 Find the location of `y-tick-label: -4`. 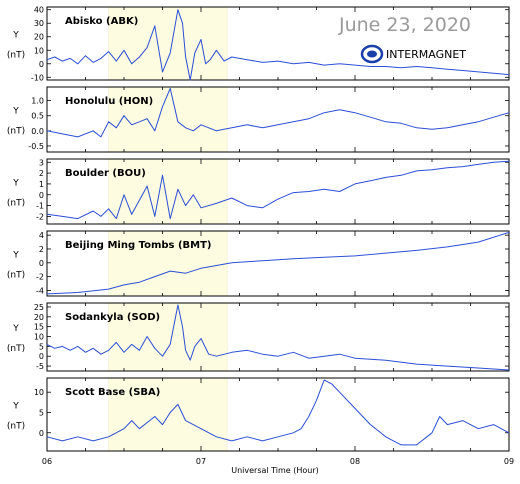

y-tick-label: -4 is located at coordinates (40, 290).